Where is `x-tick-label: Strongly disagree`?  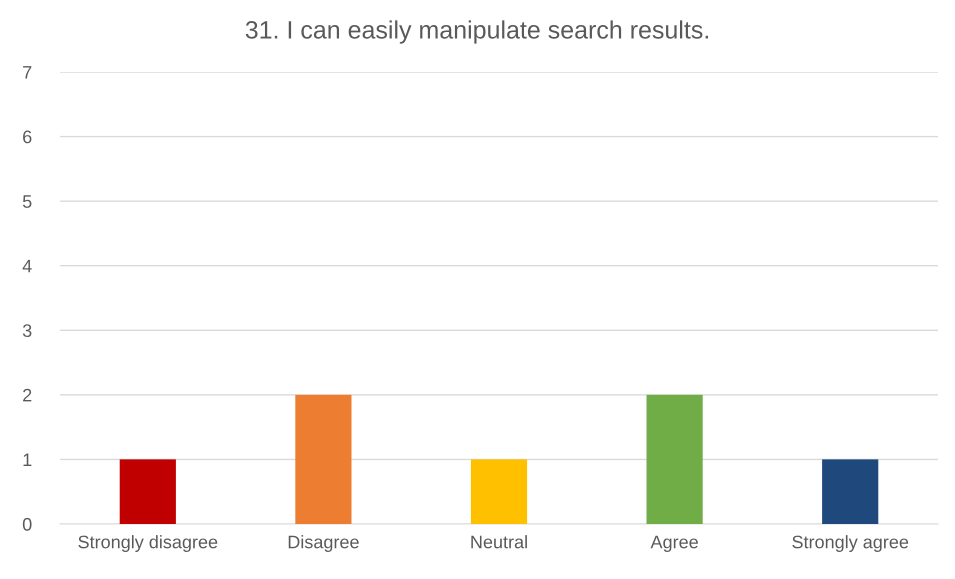 x-tick-label: Strongly disagree is located at coordinates (148, 543).